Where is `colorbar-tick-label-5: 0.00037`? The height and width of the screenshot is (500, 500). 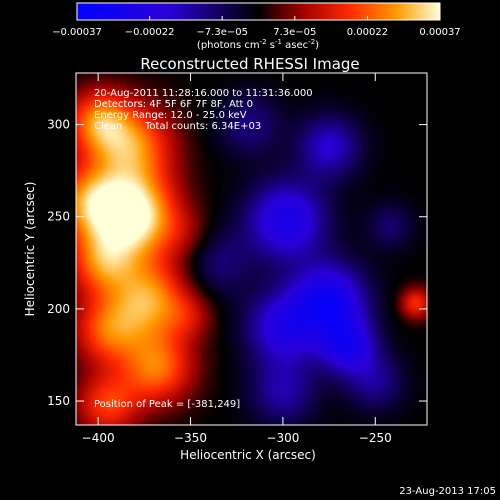
colorbar-tick-label-5: 0.00037 is located at coordinates (439, 32).